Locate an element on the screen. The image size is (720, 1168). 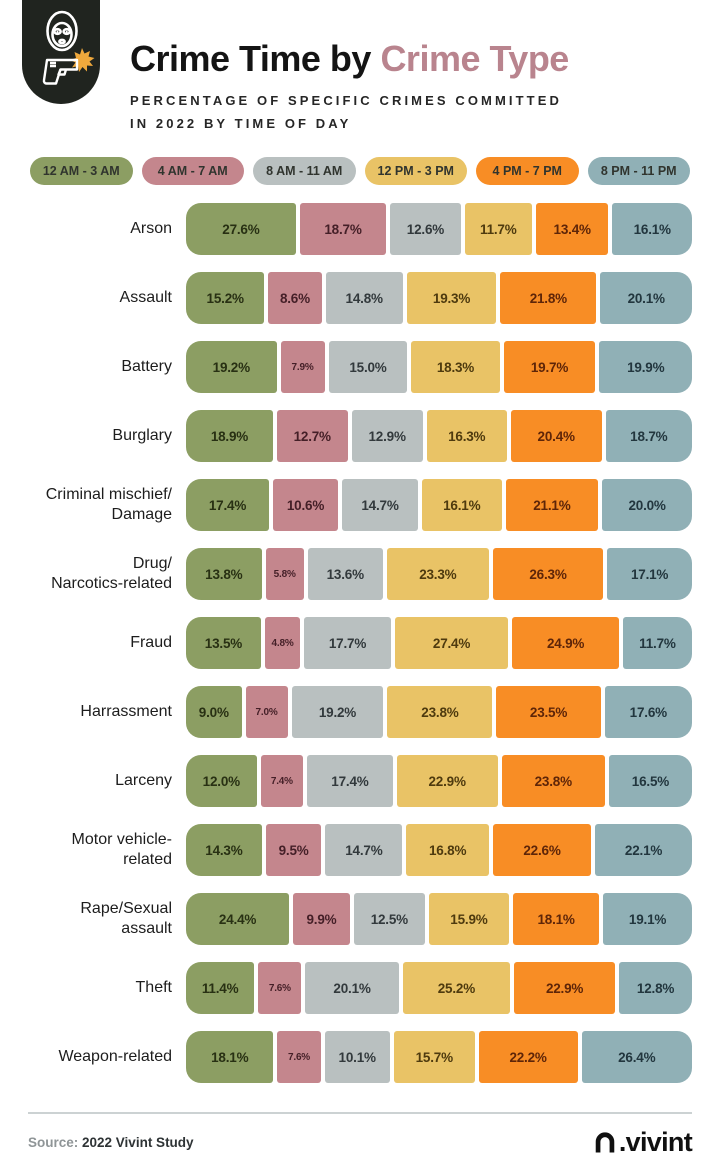
stacked-bar: 18.1% 7.6% 10.1% 15.7% 22.2% 26.4% is located at coordinates (439, 1057).